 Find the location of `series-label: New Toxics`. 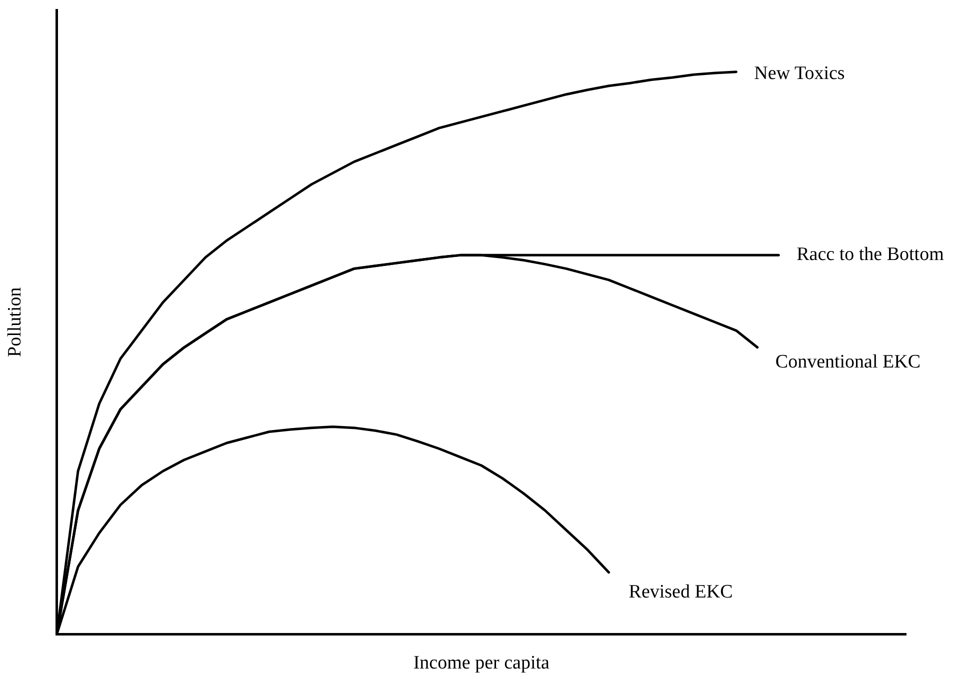

series-label: New Toxics is located at coordinates (799, 73).